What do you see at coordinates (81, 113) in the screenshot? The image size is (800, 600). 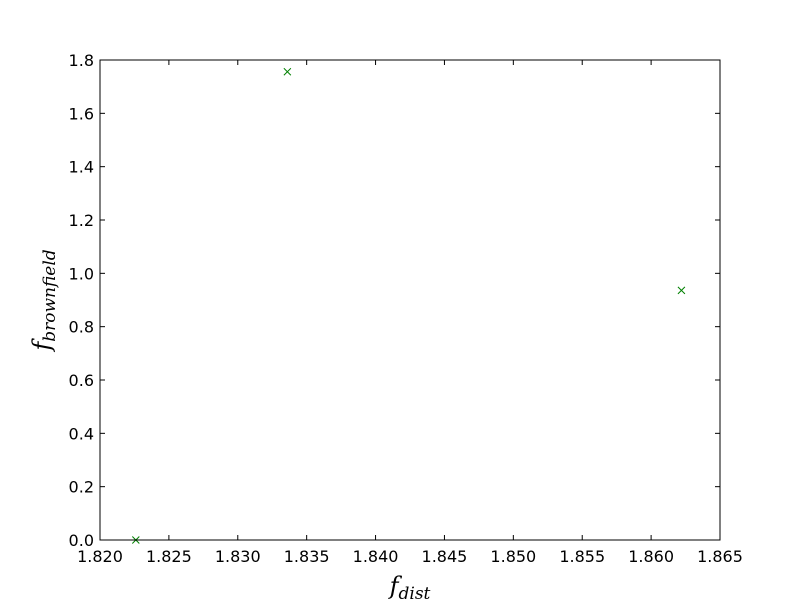 I see `y-tick-label: 1.6` at bounding box center [81, 113].